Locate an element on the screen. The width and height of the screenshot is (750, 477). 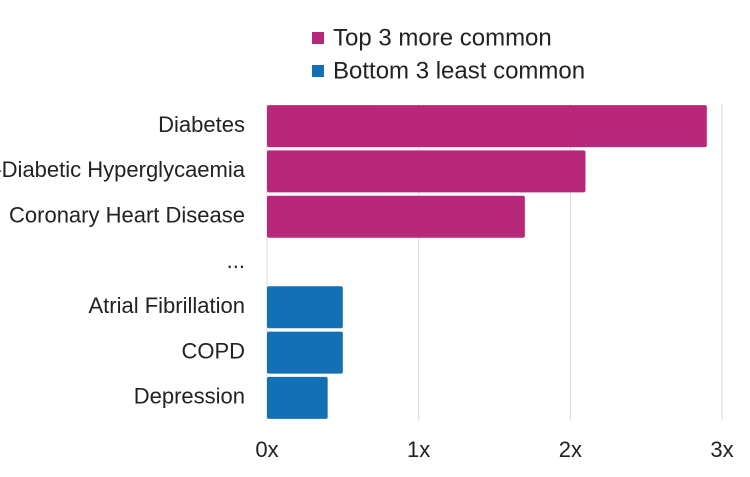
x-tick-label: 3x is located at coordinates (721, 449).